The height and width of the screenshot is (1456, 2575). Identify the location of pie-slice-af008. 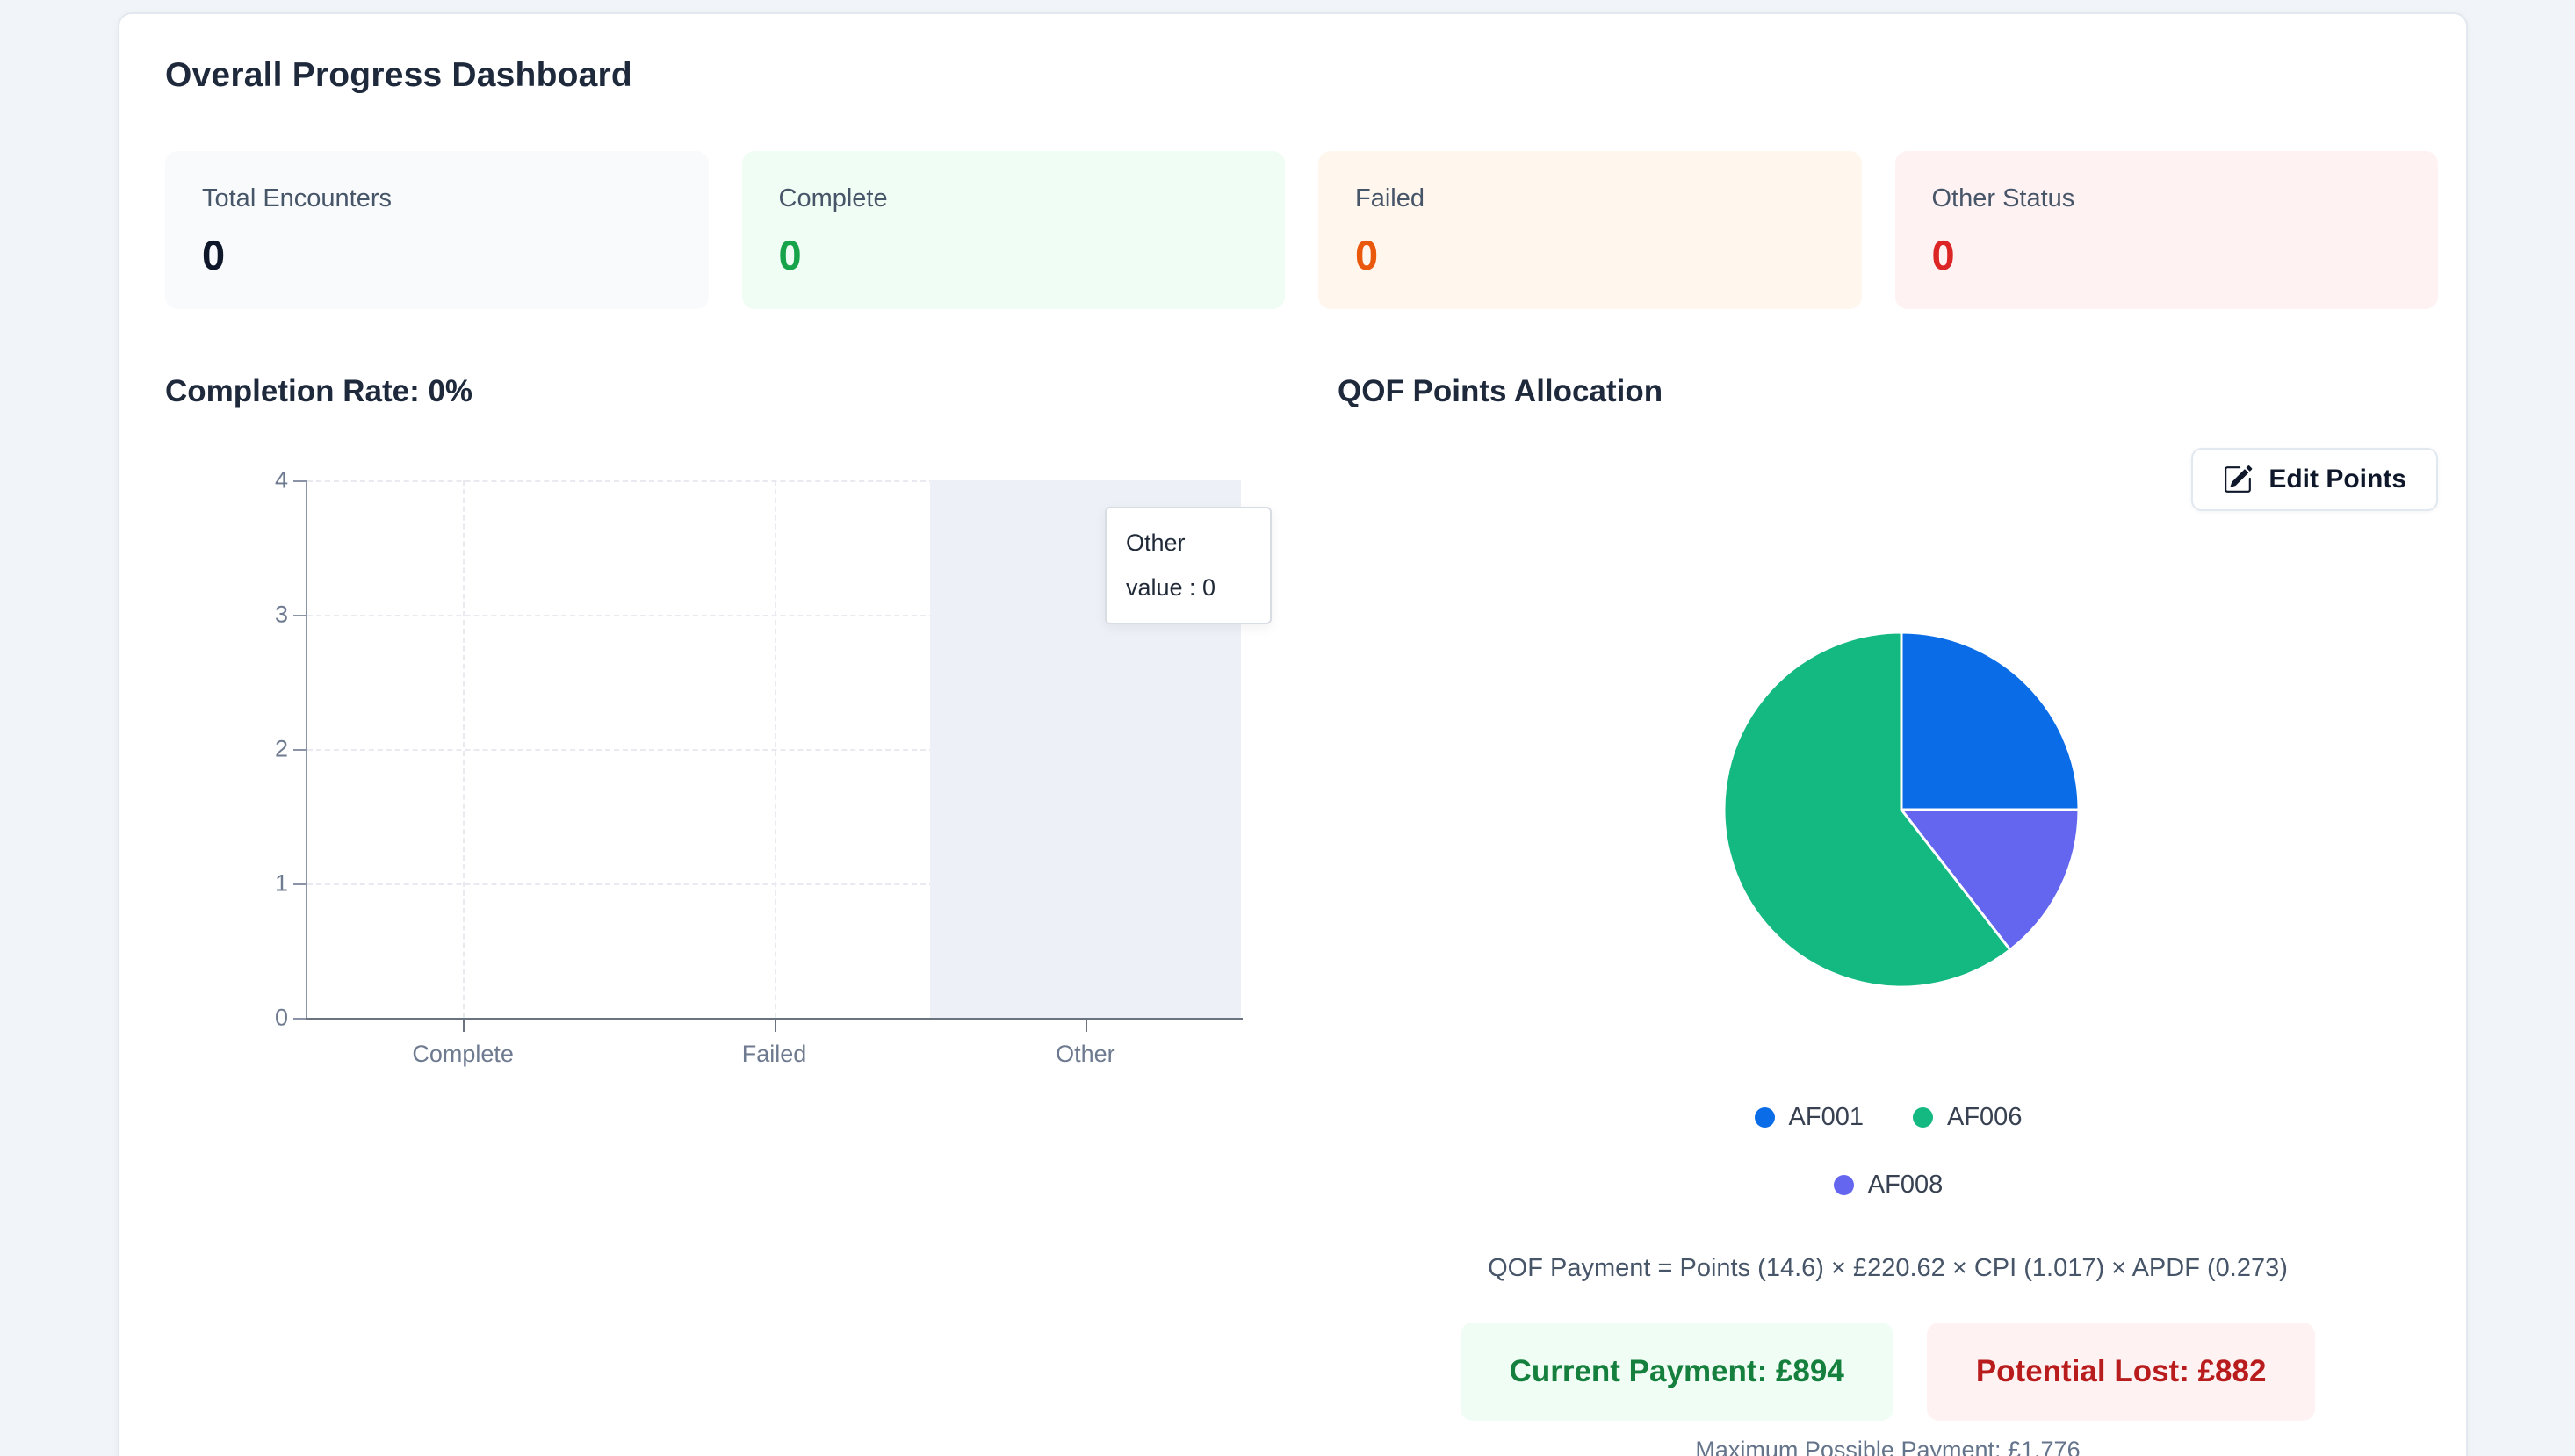
(1991, 880).